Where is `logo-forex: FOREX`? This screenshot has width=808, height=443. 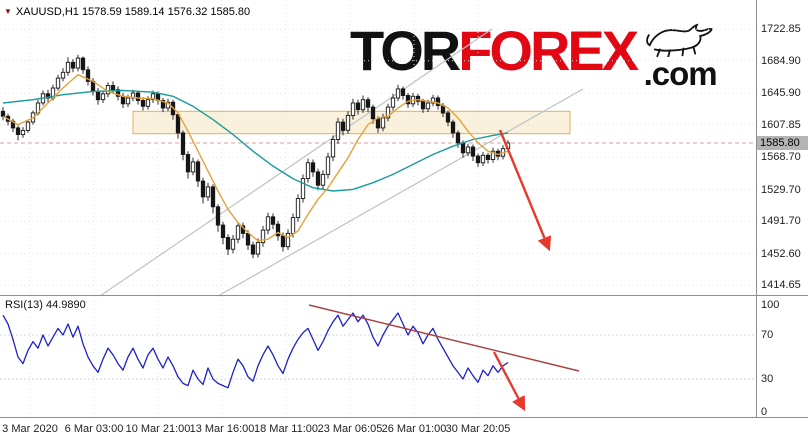 logo-forex: FOREX is located at coordinates (548, 50).